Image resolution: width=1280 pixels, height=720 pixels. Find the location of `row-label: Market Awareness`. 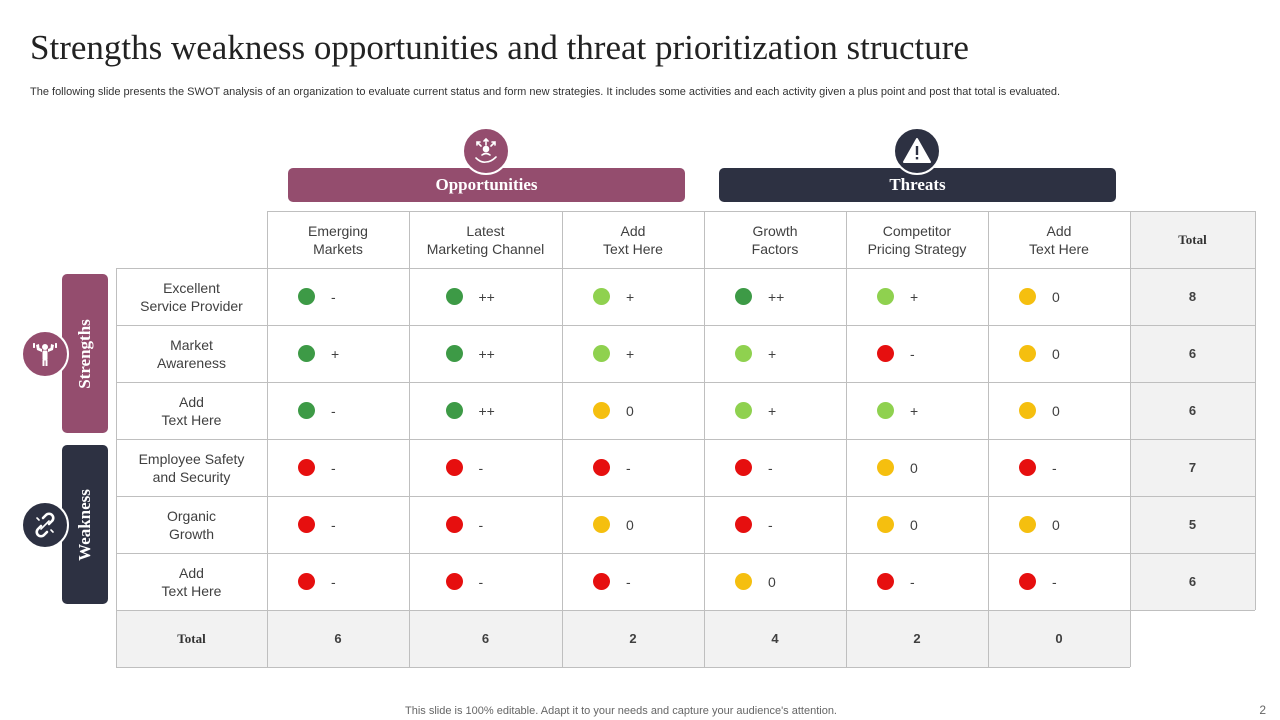

row-label: Market Awareness is located at coordinates (191, 353).